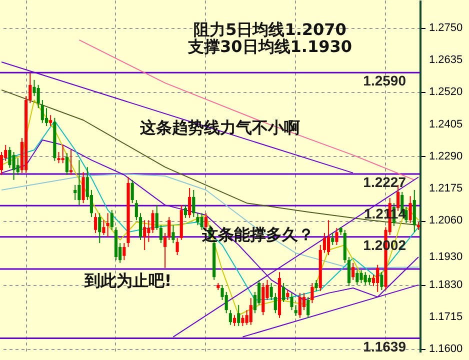 This screenshot has width=469, height=360. What do you see at coordinates (446, 156) in the screenshot?
I see `y-tick-label: 1.2290` at bounding box center [446, 156].